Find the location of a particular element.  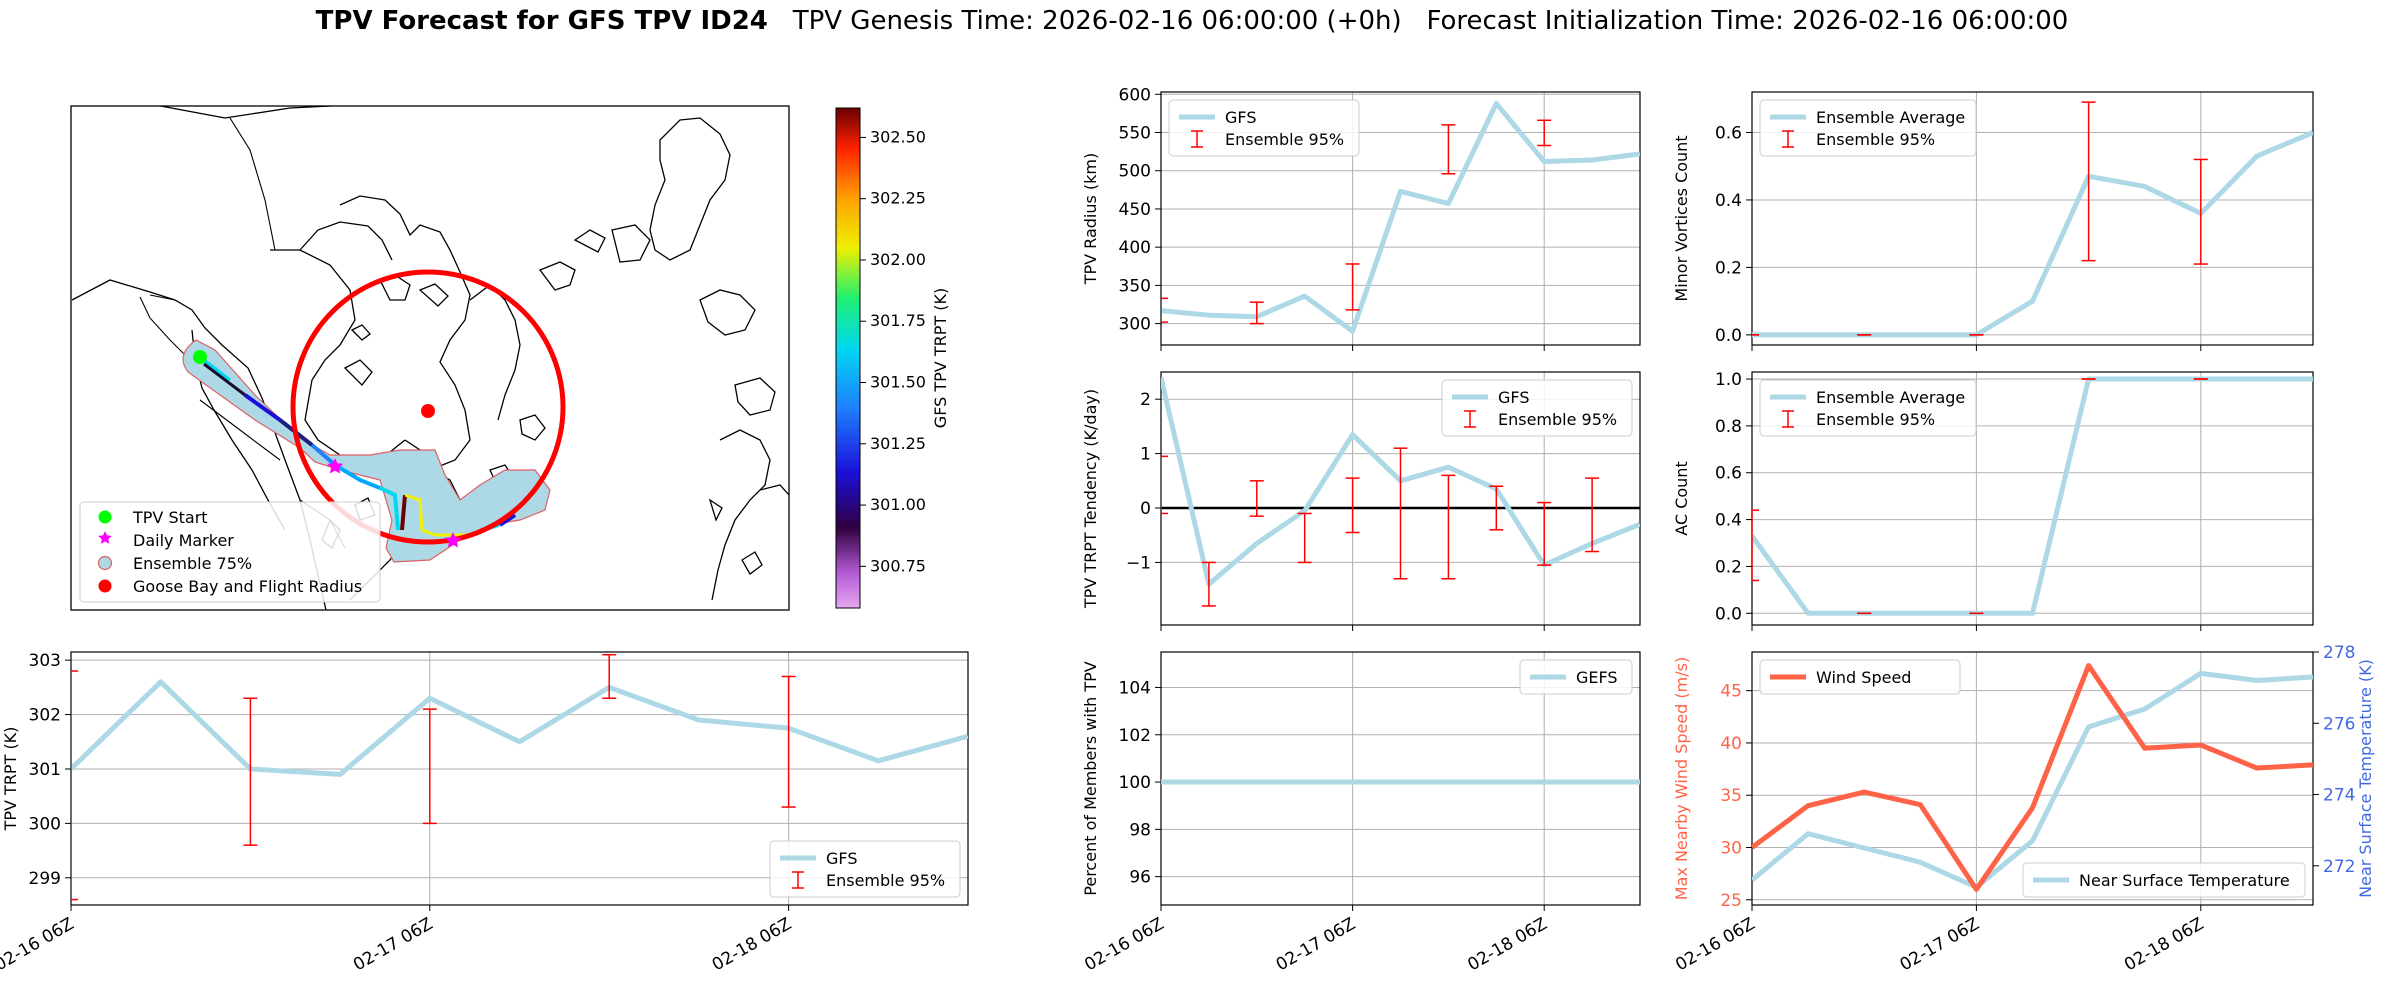

legend-label-daily-marker: Daily Marker is located at coordinates (183, 540).